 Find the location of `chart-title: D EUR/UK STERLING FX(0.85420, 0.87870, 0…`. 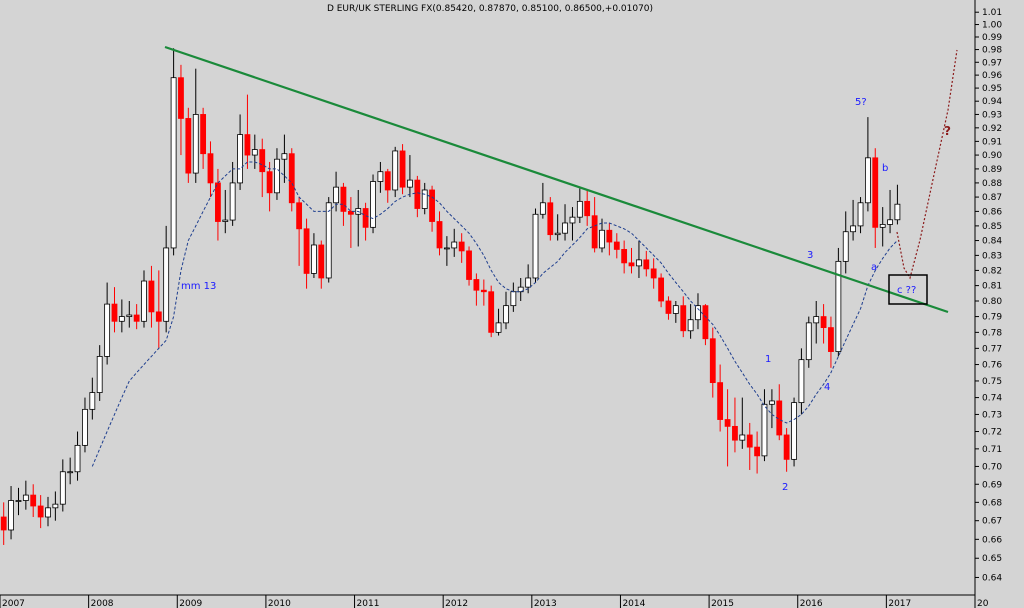

chart-title: D EUR/UK STERLING FX(0.85420, 0.87870, 0… is located at coordinates (490, 9).